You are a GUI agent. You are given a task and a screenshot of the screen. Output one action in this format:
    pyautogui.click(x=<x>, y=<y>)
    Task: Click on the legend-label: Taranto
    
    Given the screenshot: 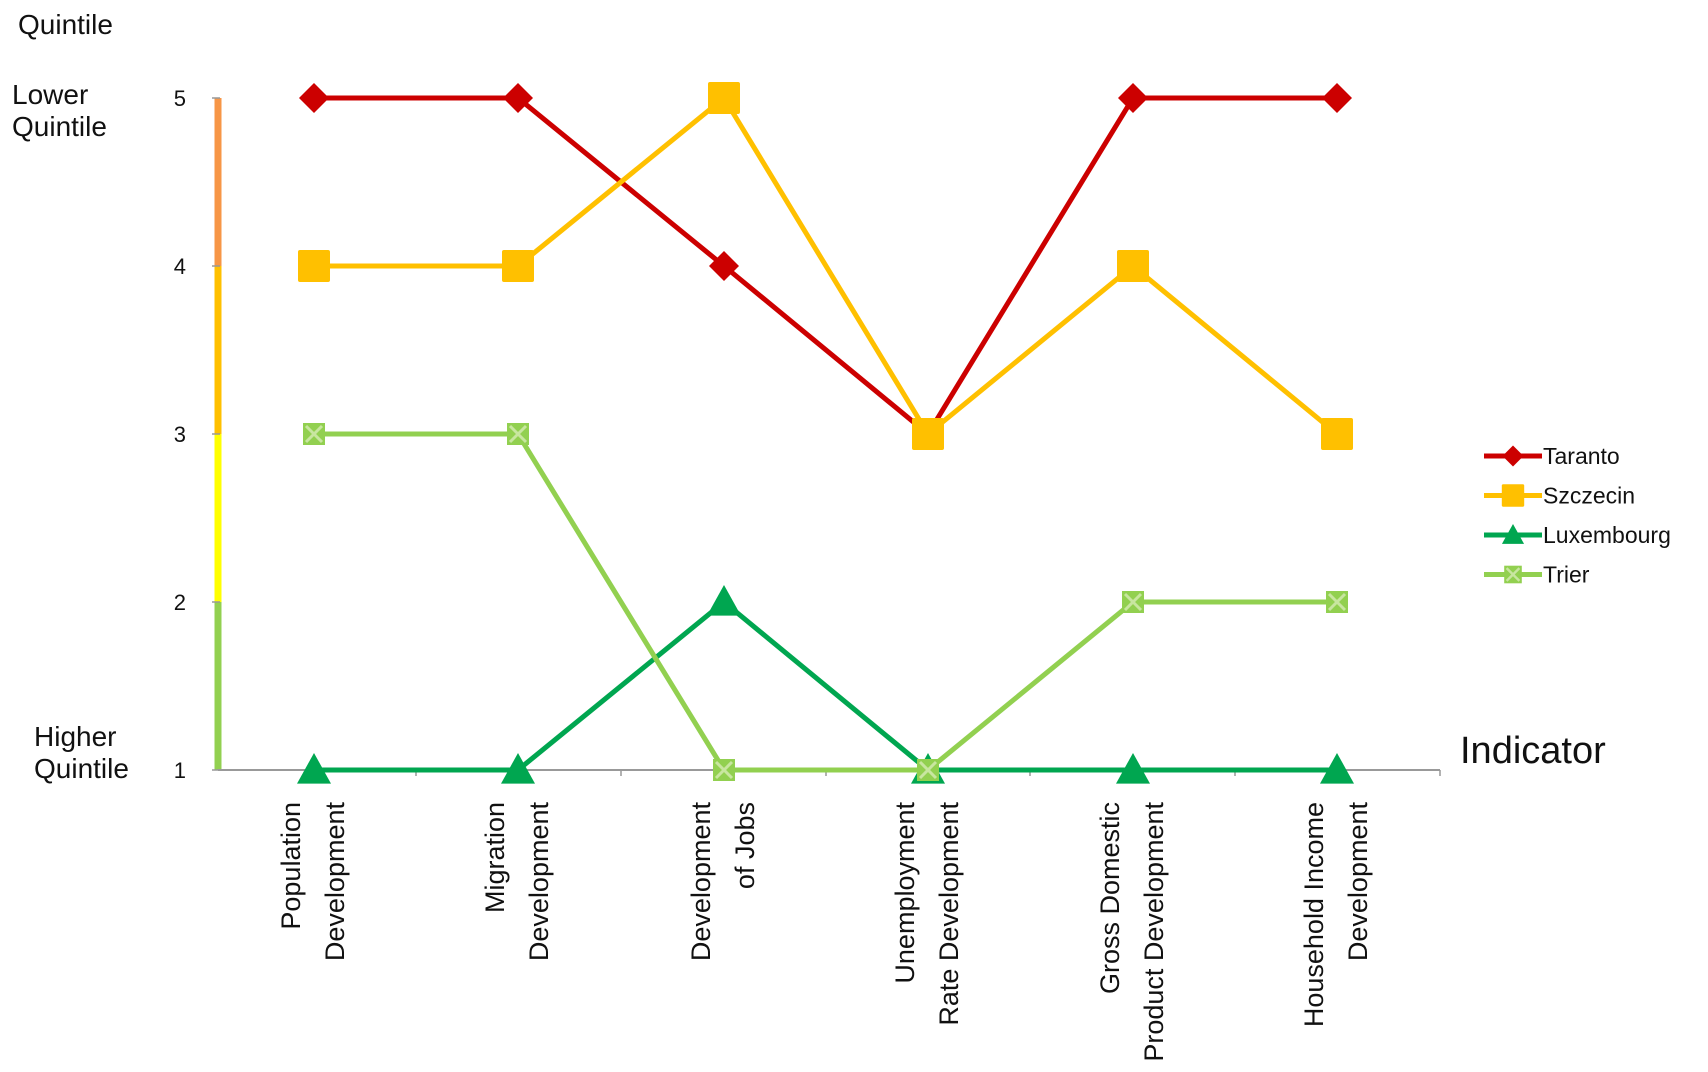 What is the action you would take?
    pyautogui.click(x=1581, y=456)
    